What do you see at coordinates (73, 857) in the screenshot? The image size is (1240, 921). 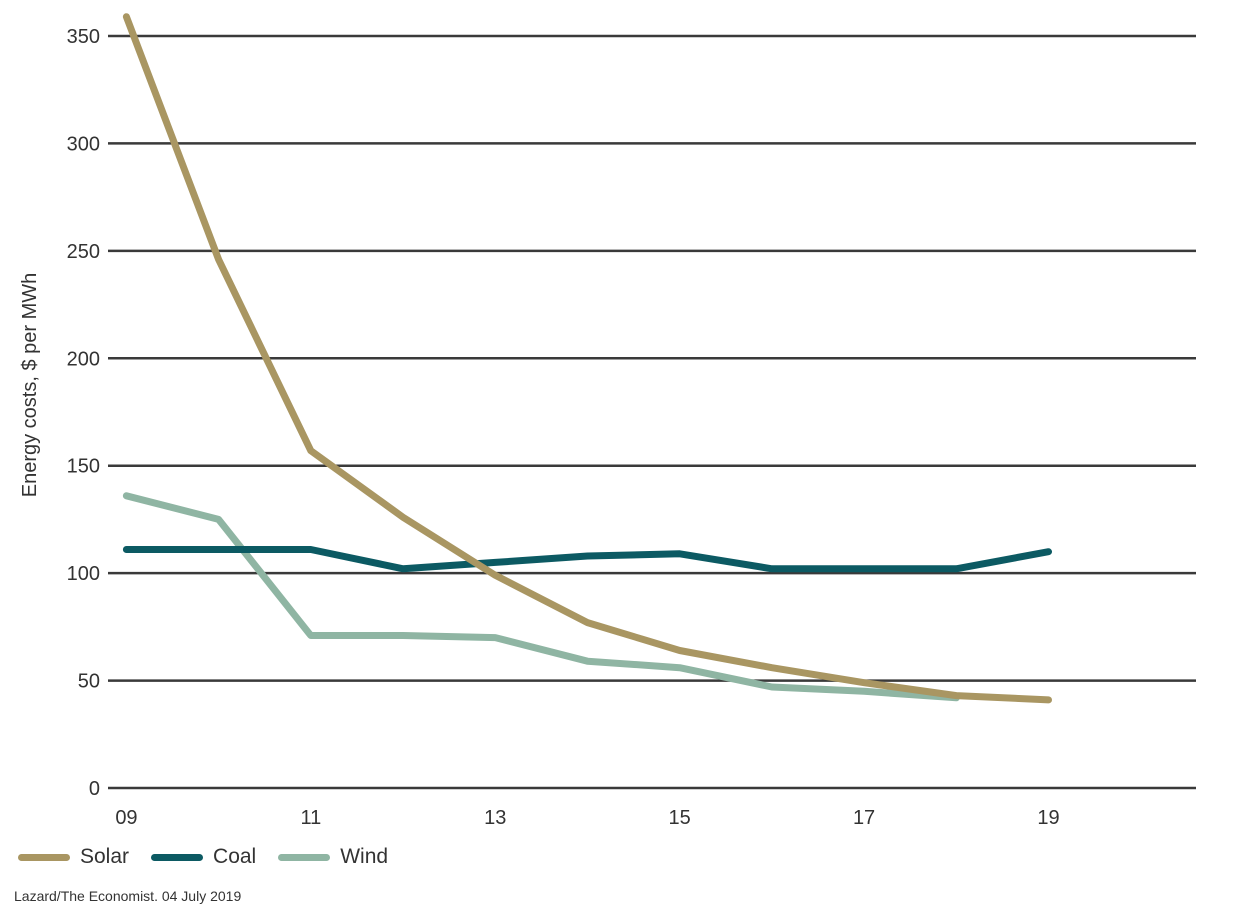 I see `legend-item-solar: Solar` at bounding box center [73, 857].